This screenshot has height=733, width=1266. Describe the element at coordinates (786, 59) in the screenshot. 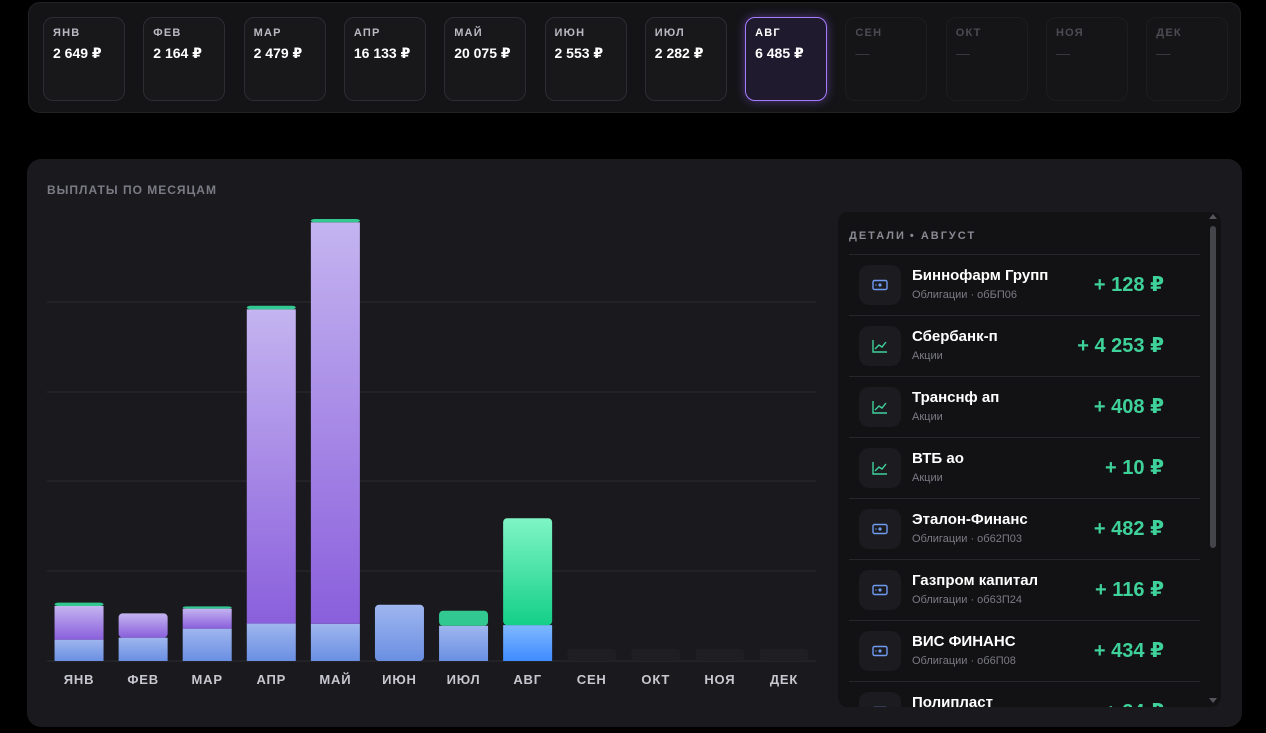

I see `month-card-7: АВГ 6 485 ₽` at that location.